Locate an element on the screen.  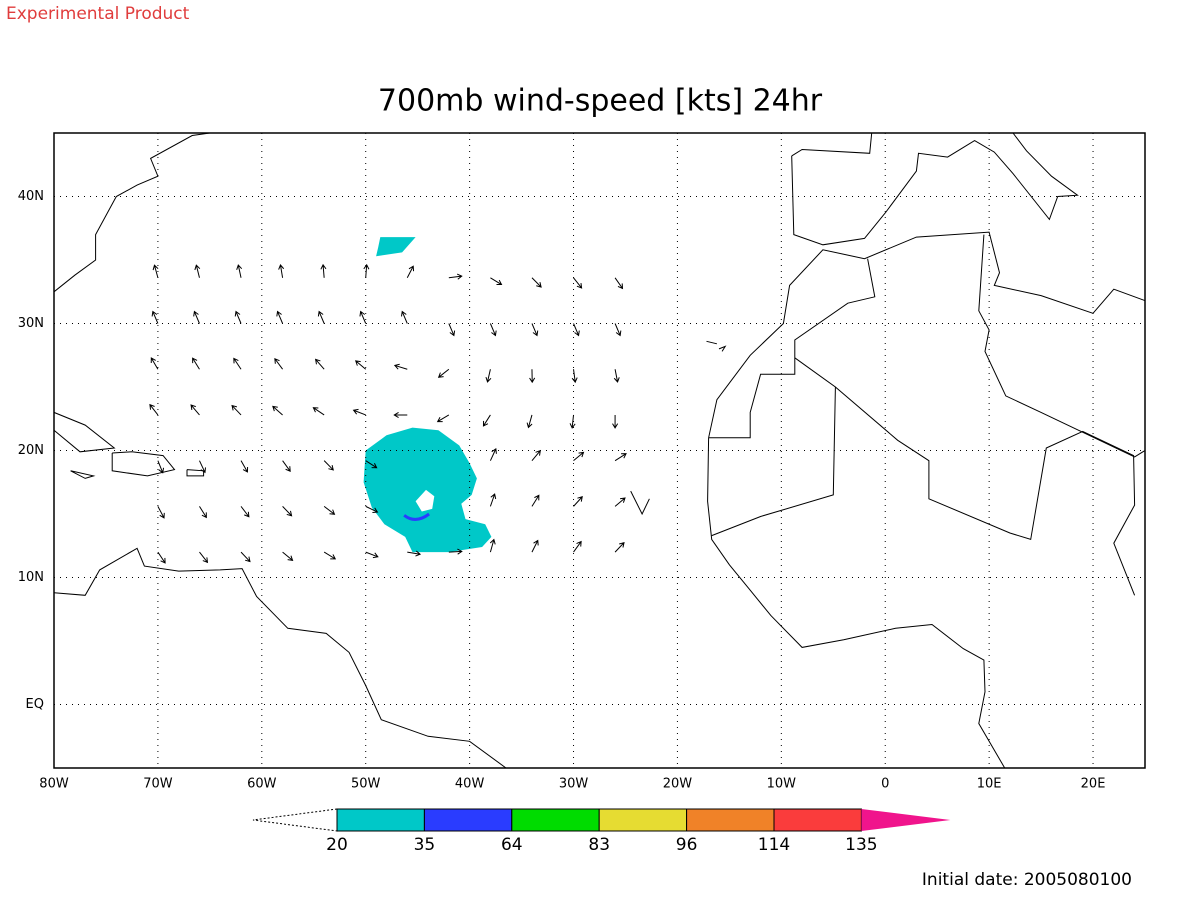
product-note: Experimental Product is located at coordinates (98, 14).